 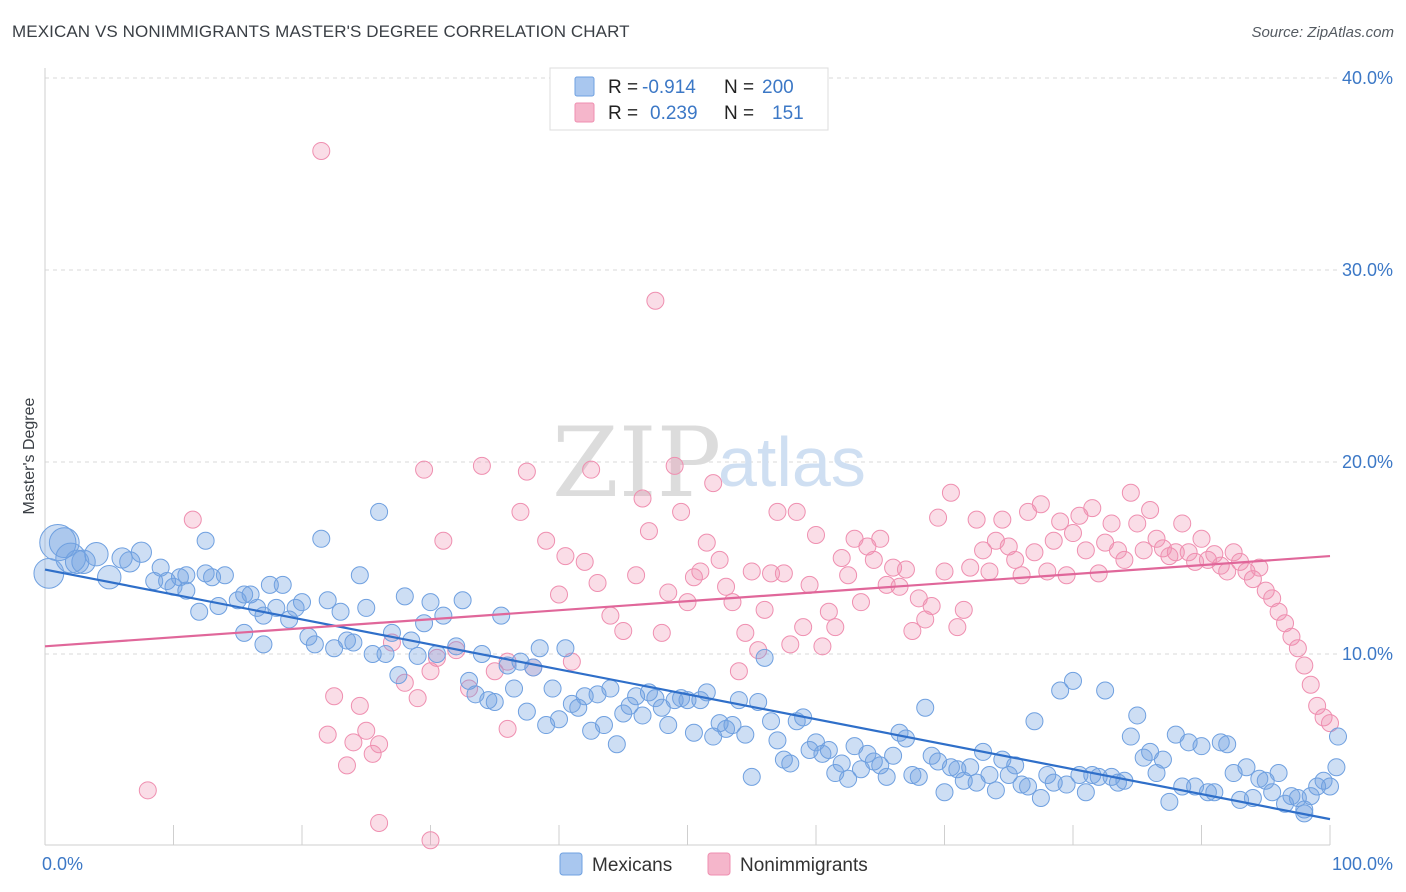 I want to click on nonimmigrants-trend-line, so click(x=687, y=601).